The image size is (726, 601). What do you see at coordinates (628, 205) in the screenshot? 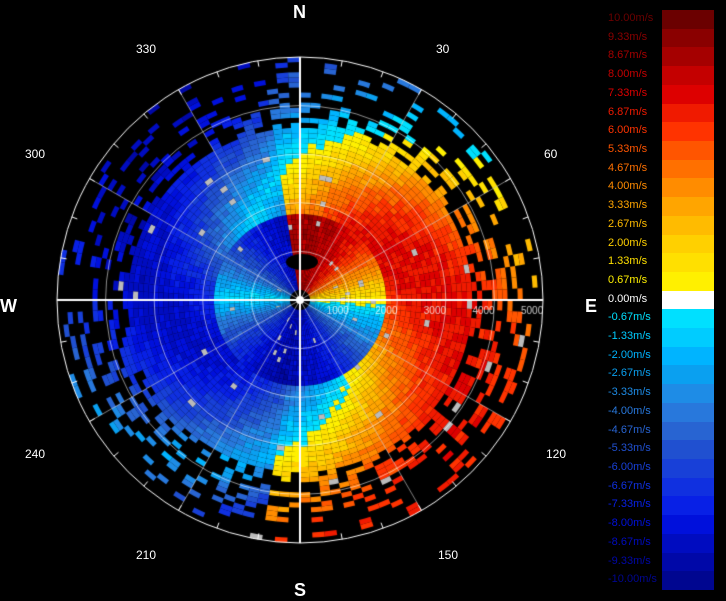
I see `legend-label: 3.33m/s` at bounding box center [628, 205].